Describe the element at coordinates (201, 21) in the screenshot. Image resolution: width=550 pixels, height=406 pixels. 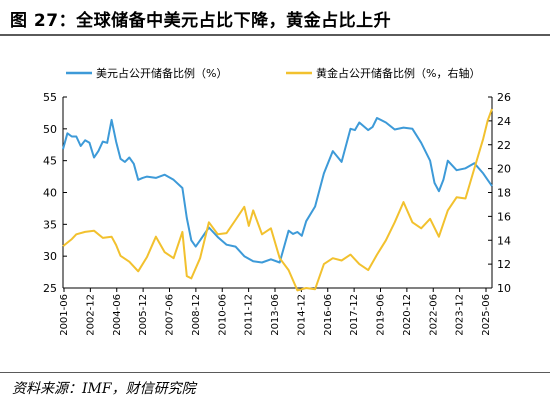
I see `chart-title: 图 27：全球储备中美元占比下降，黄金占比上升` at that location.